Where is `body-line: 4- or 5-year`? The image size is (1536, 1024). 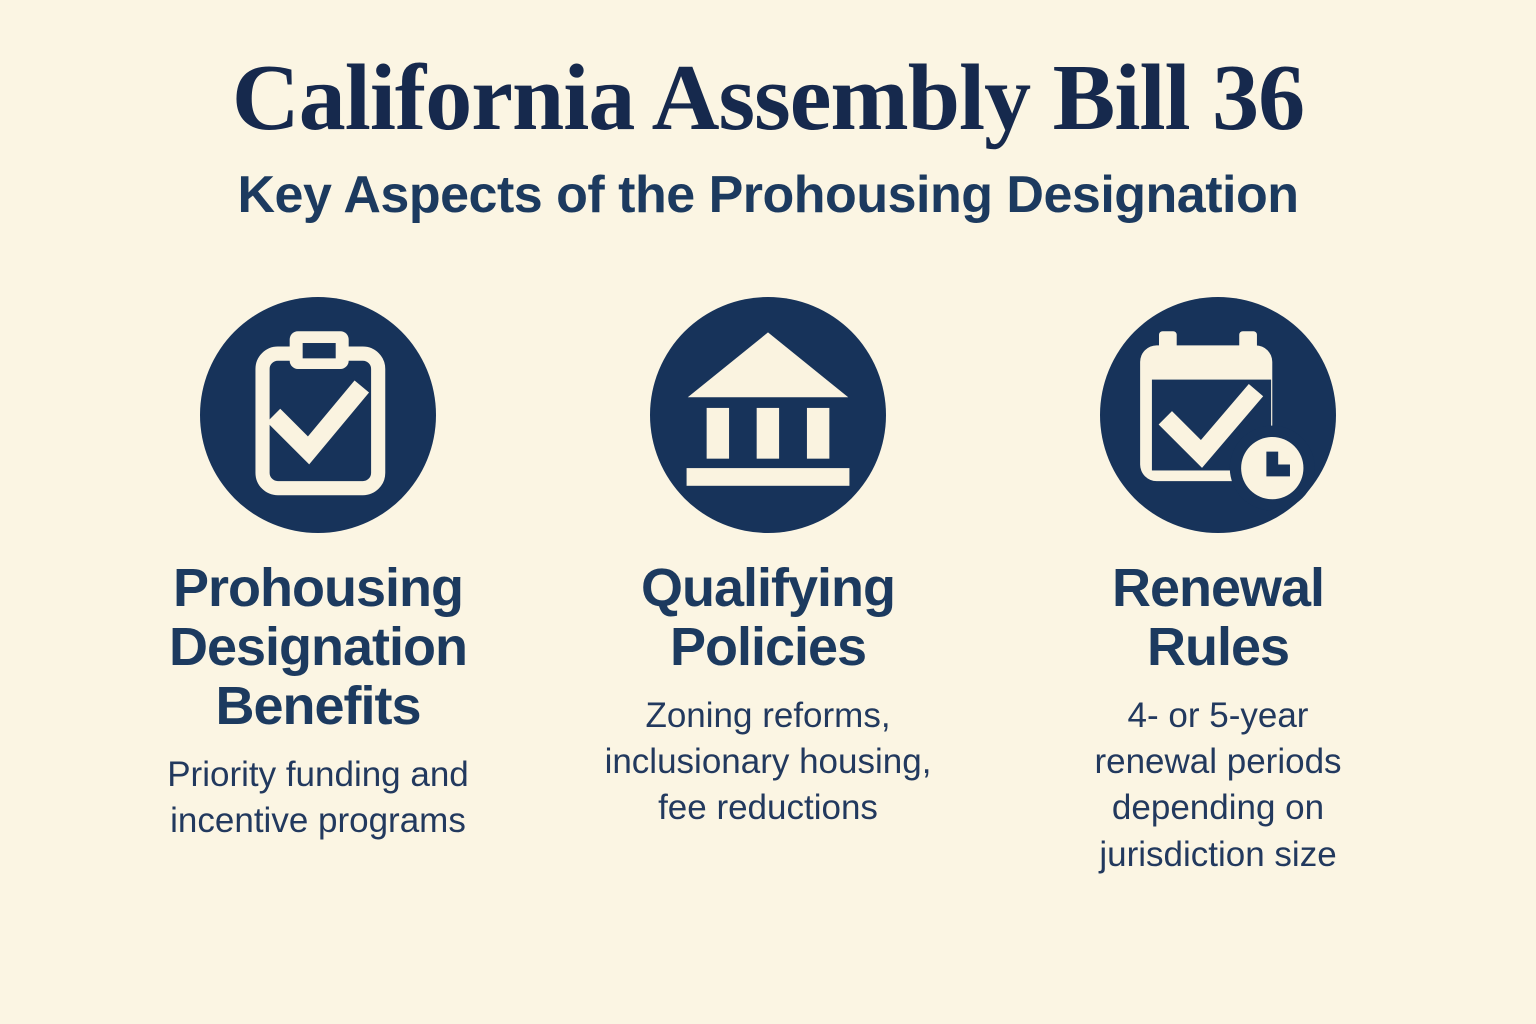 body-line: 4- or 5-year is located at coordinates (1218, 715).